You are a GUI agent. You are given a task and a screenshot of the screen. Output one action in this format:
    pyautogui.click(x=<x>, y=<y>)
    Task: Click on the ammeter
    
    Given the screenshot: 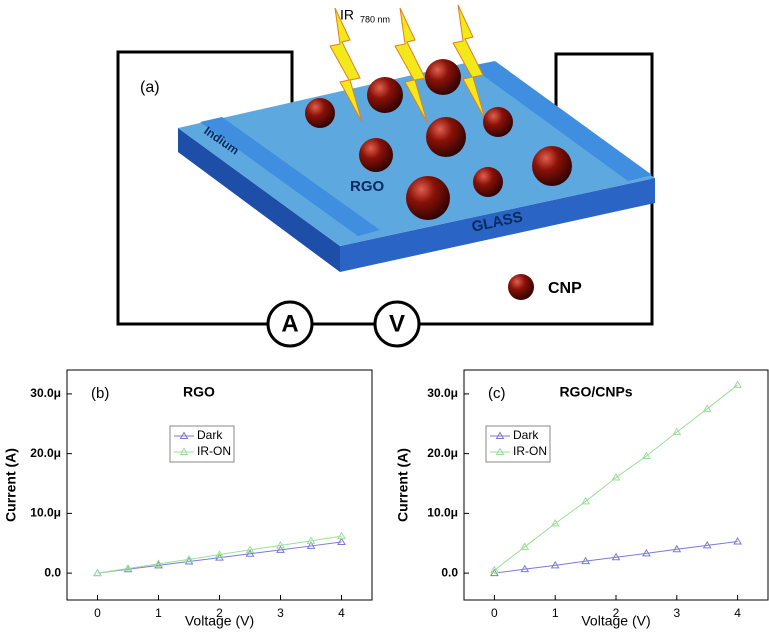 What is the action you would take?
    pyautogui.click(x=290, y=324)
    